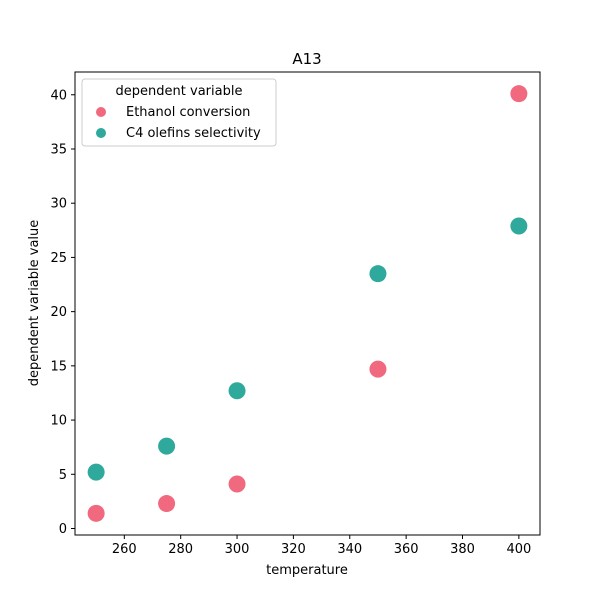  Describe the element at coordinates (179, 91) in the screenshot. I see `legend-title: dependent variable` at that location.